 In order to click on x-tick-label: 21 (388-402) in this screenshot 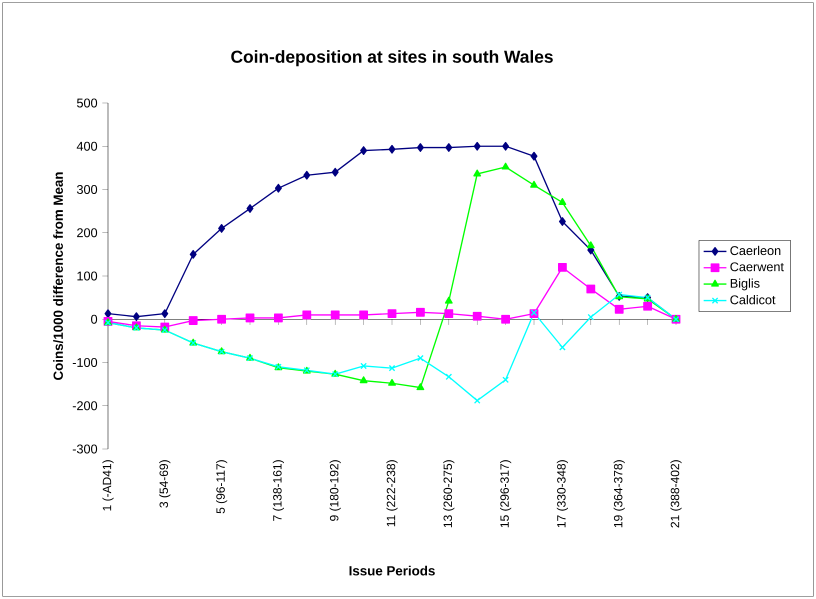, I will do `click(676, 494)`.